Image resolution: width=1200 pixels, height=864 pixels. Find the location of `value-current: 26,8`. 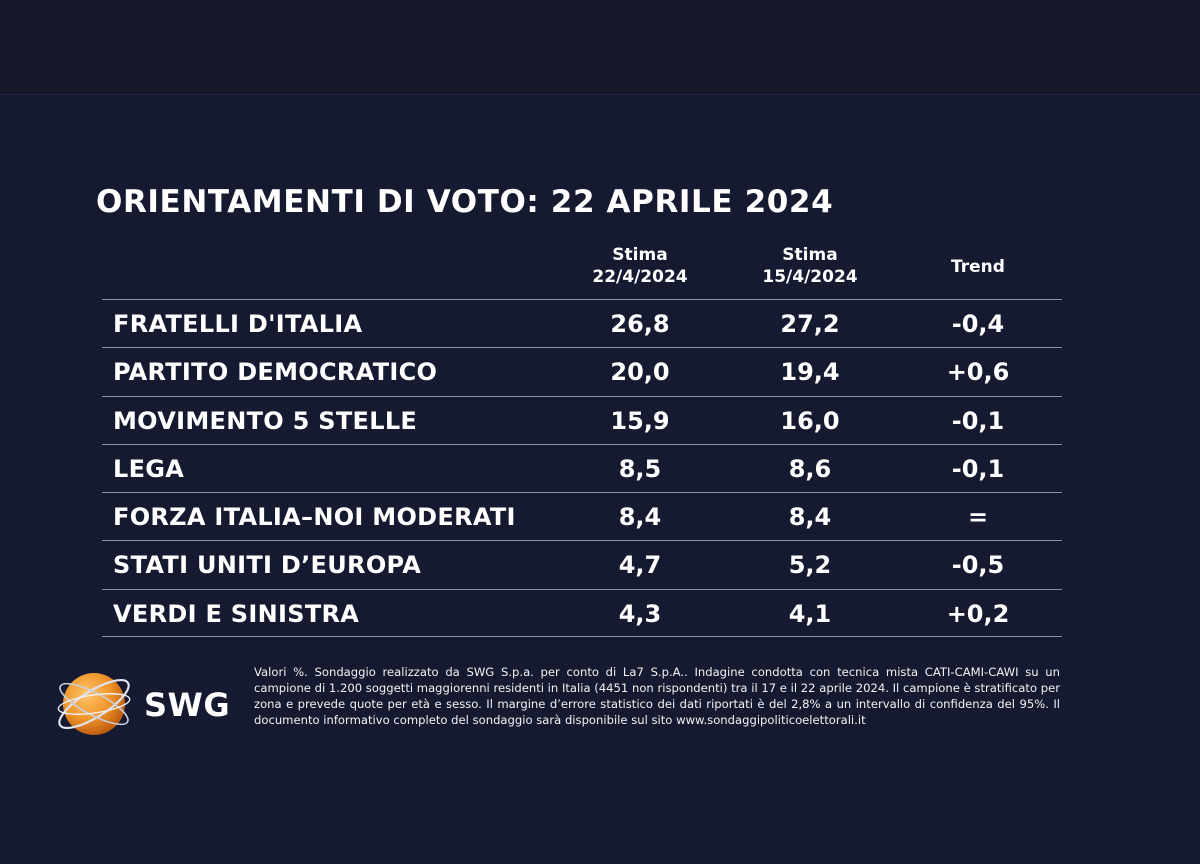

value-current: 26,8 is located at coordinates (640, 324).